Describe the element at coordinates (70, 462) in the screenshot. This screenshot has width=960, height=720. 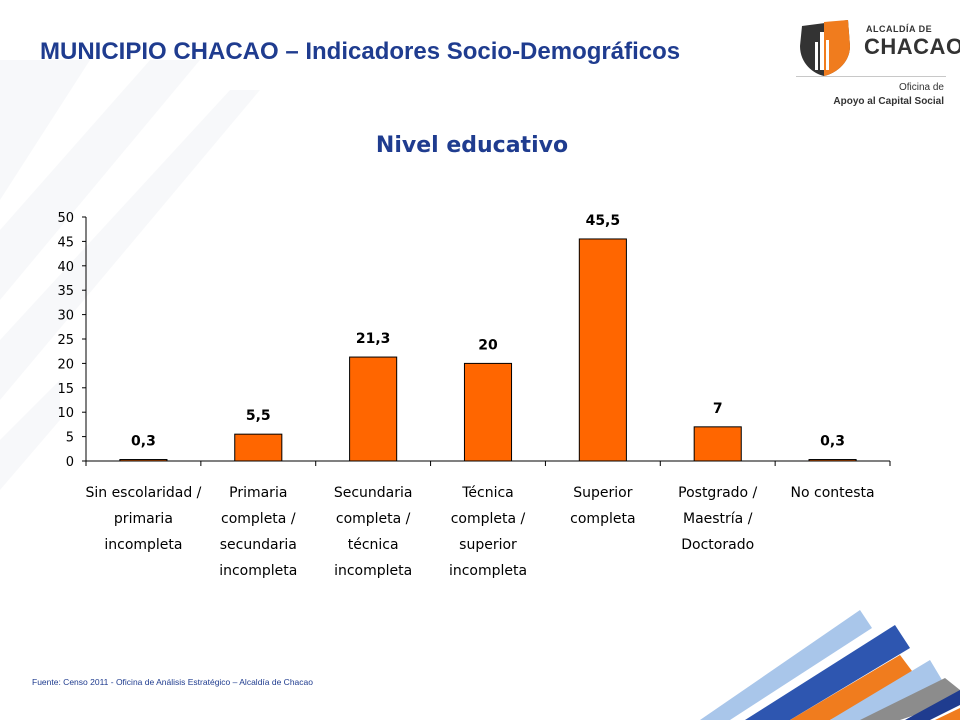
I see `y-tick-label: 0` at that location.